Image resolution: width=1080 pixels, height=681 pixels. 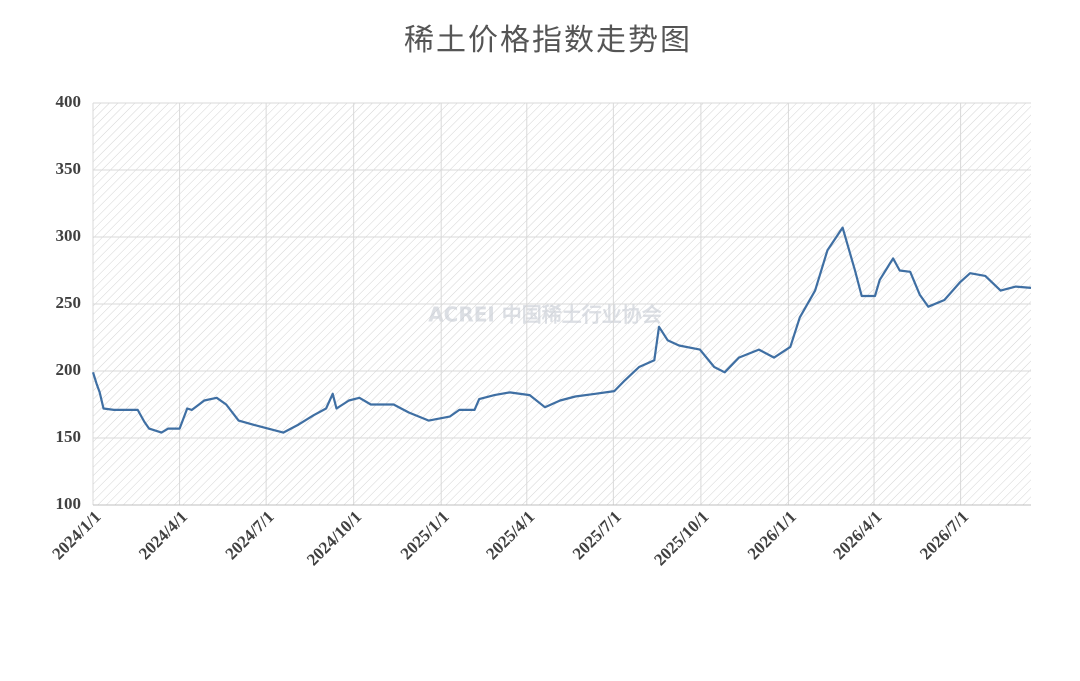 I want to click on x-tick-label: 2024/4/1, so click(x=163, y=535).